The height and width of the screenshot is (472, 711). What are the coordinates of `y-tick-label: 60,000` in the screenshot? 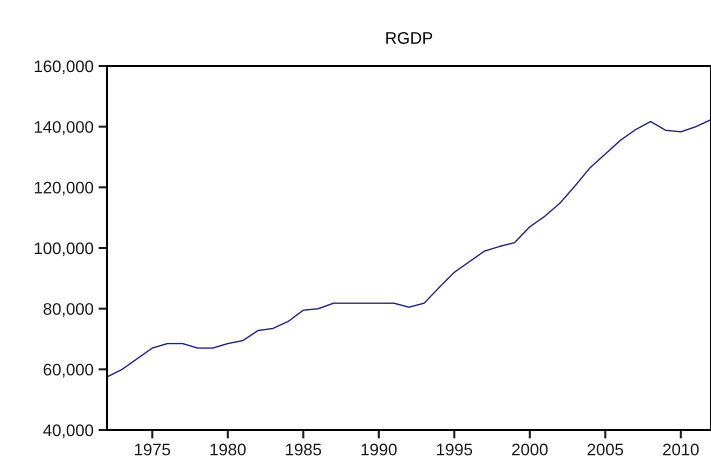 It's located at (69, 371).